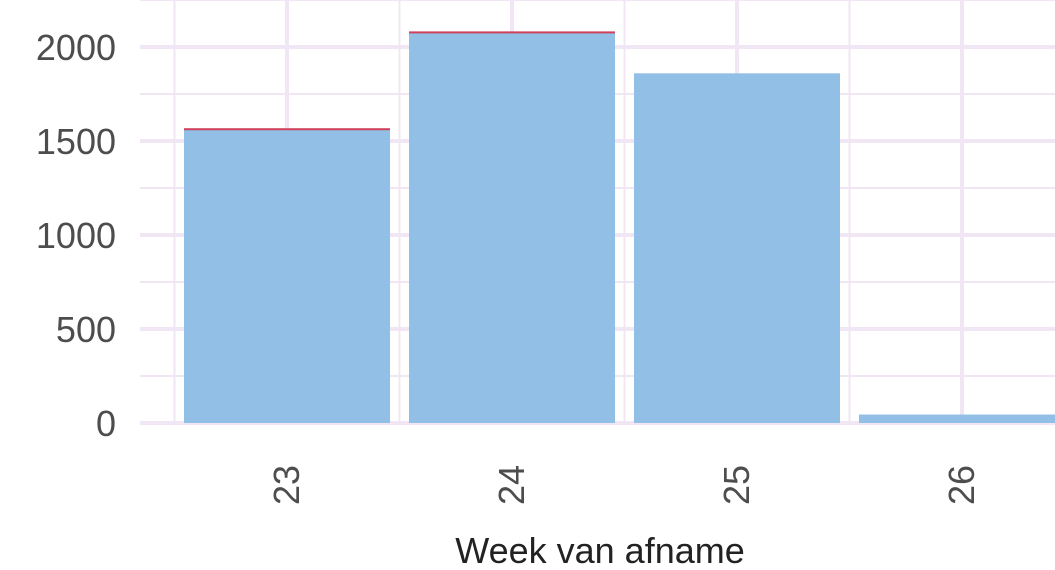  What do you see at coordinates (76, 141) in the screenshot?
I see `y-tick-label: 1500` at bounding box center [76, 141].